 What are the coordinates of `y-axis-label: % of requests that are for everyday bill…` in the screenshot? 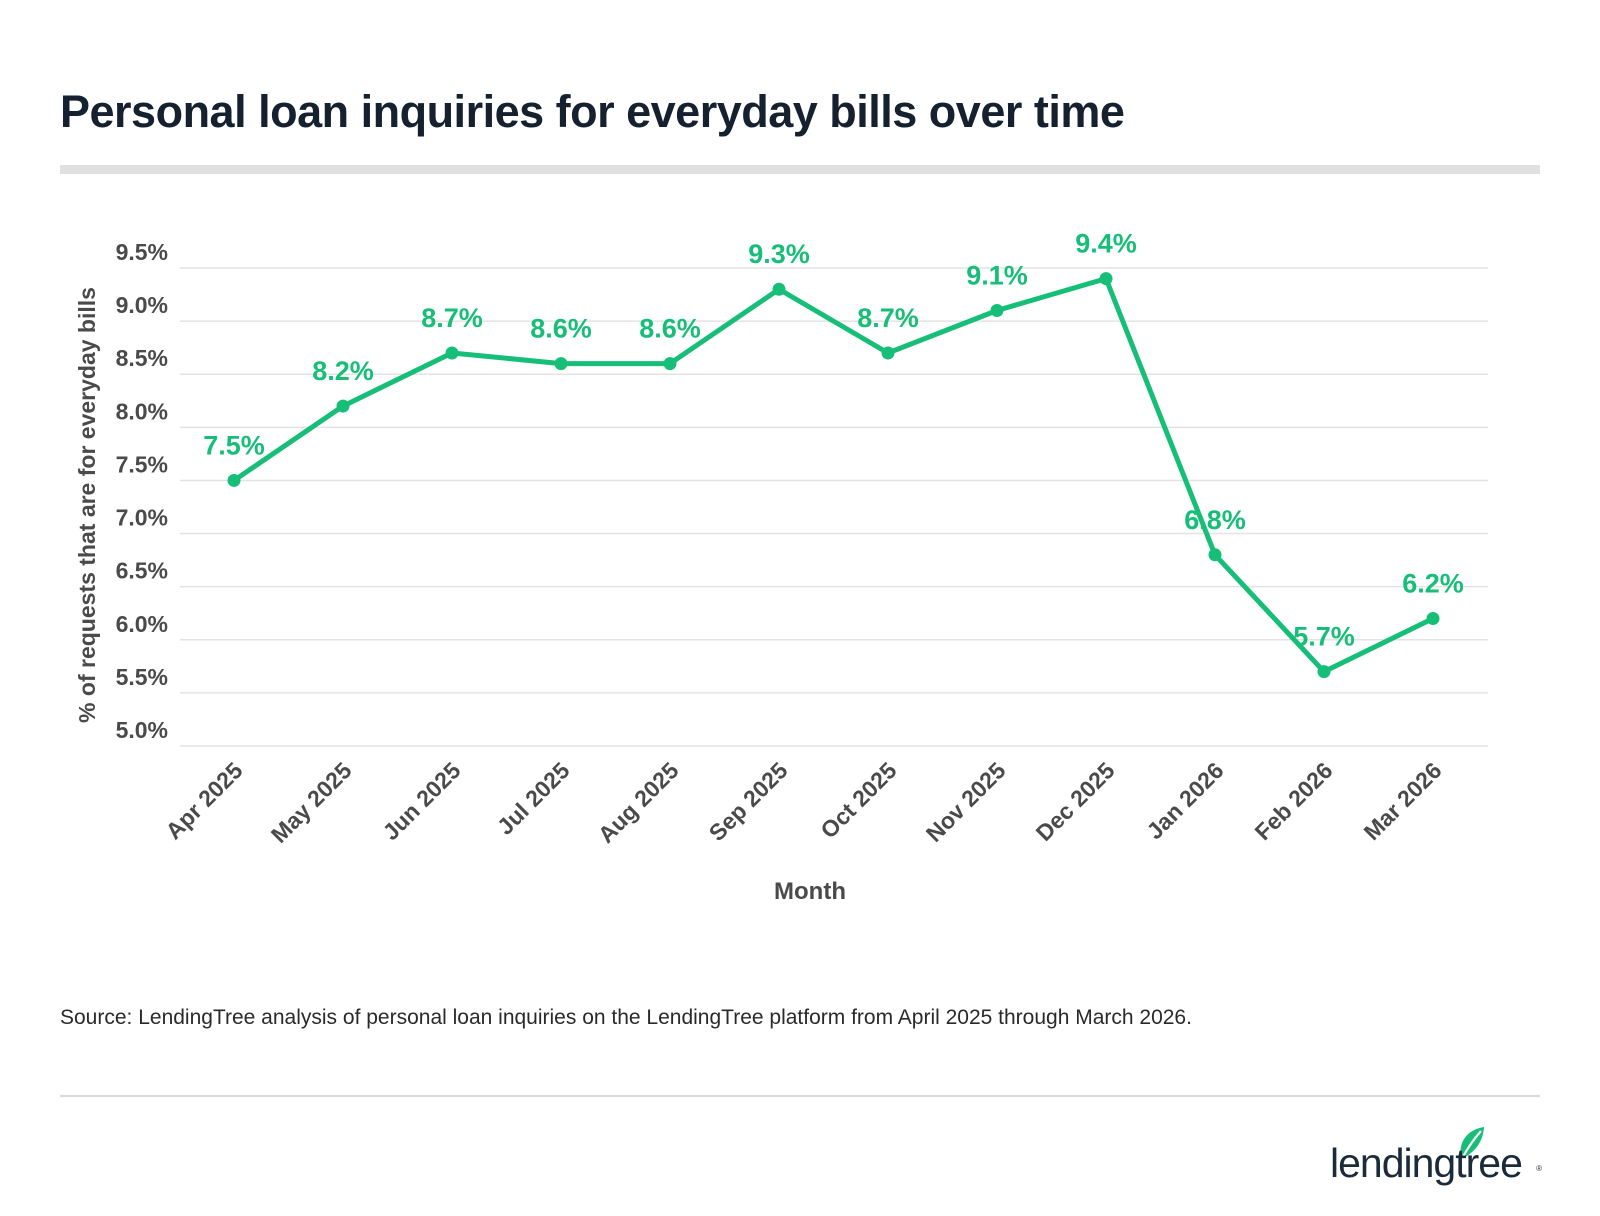 It's located at (87, 505).